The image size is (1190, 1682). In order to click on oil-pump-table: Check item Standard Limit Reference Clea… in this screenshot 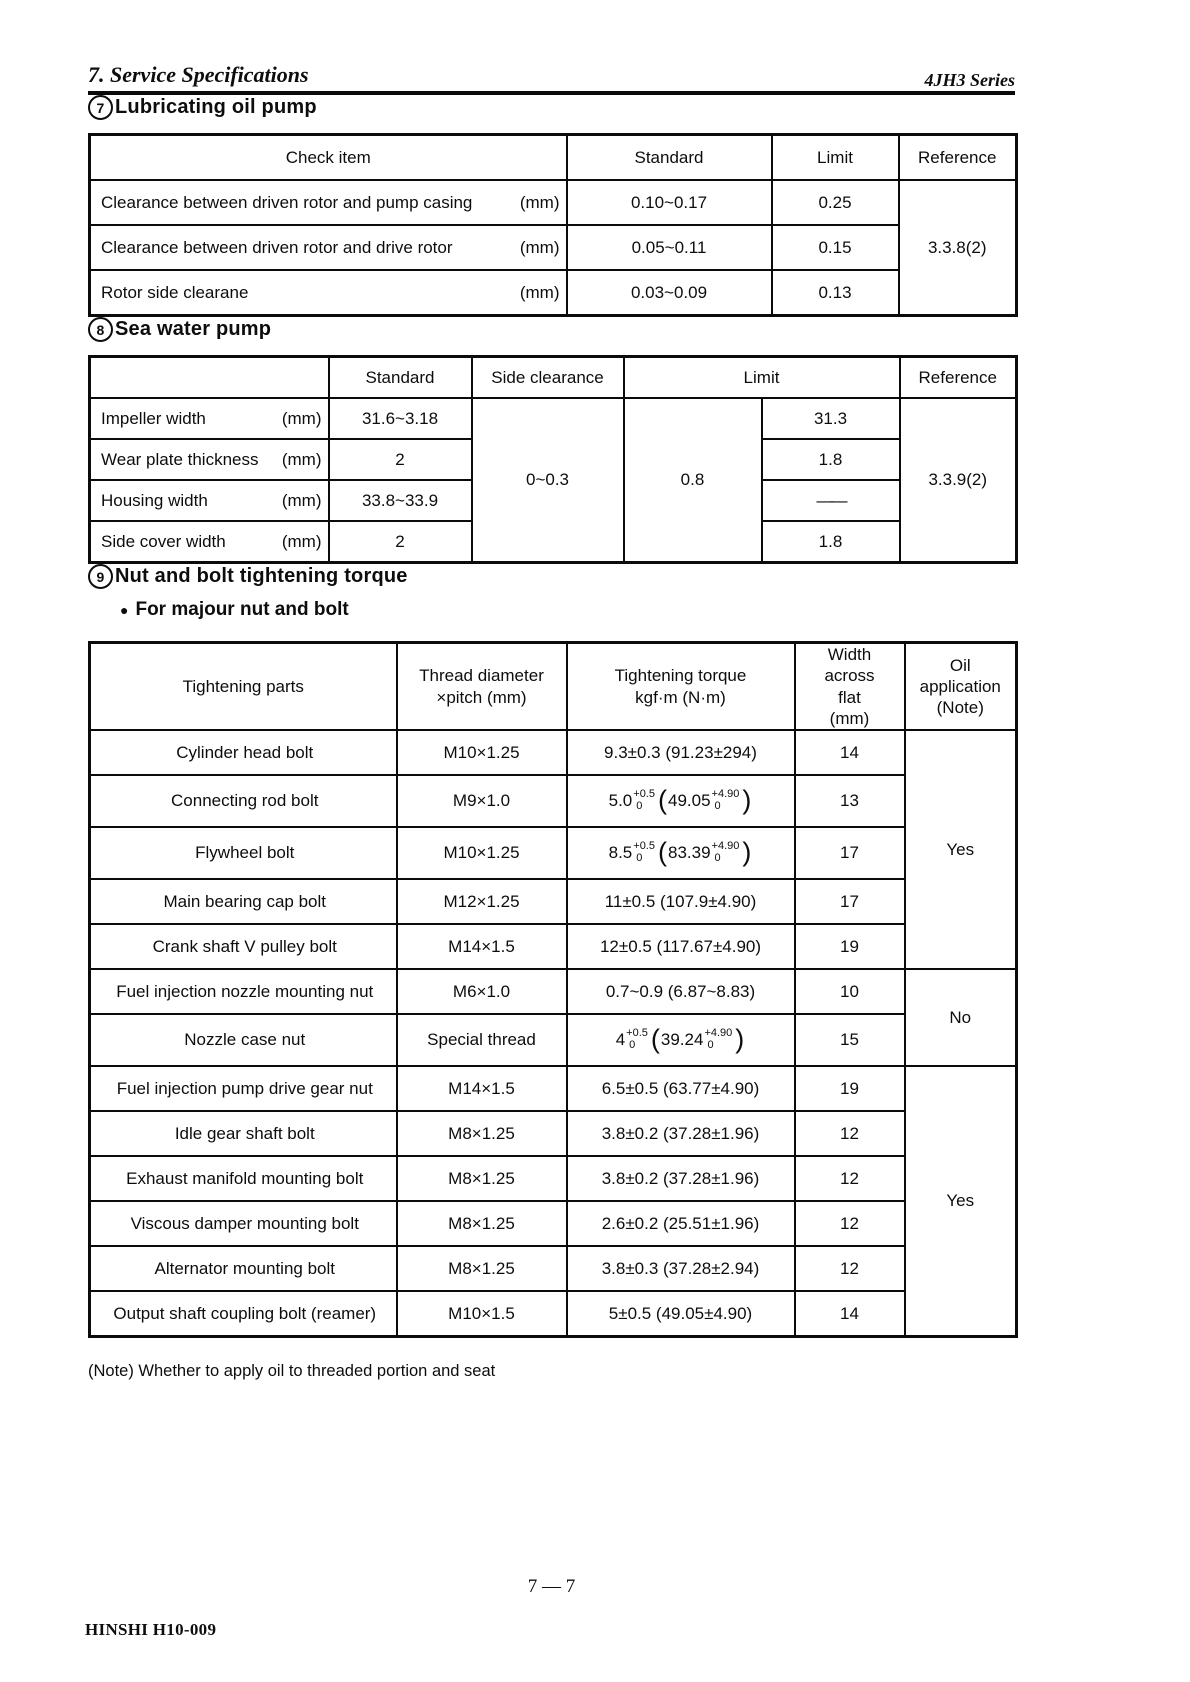, I will do `click(553, 225)`.